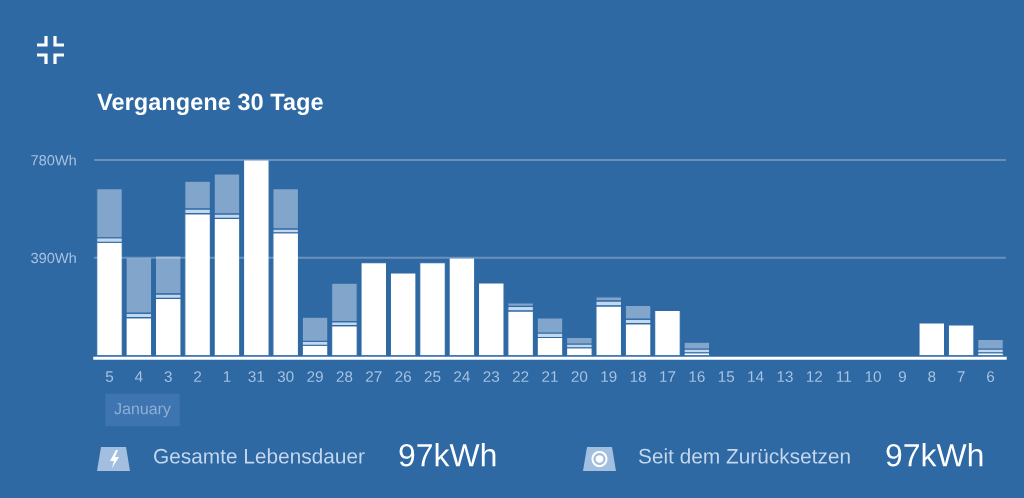 The width and height of the screenshot is (1024, 498). I want to click on x-tick-label: 10, so click(873, 376).